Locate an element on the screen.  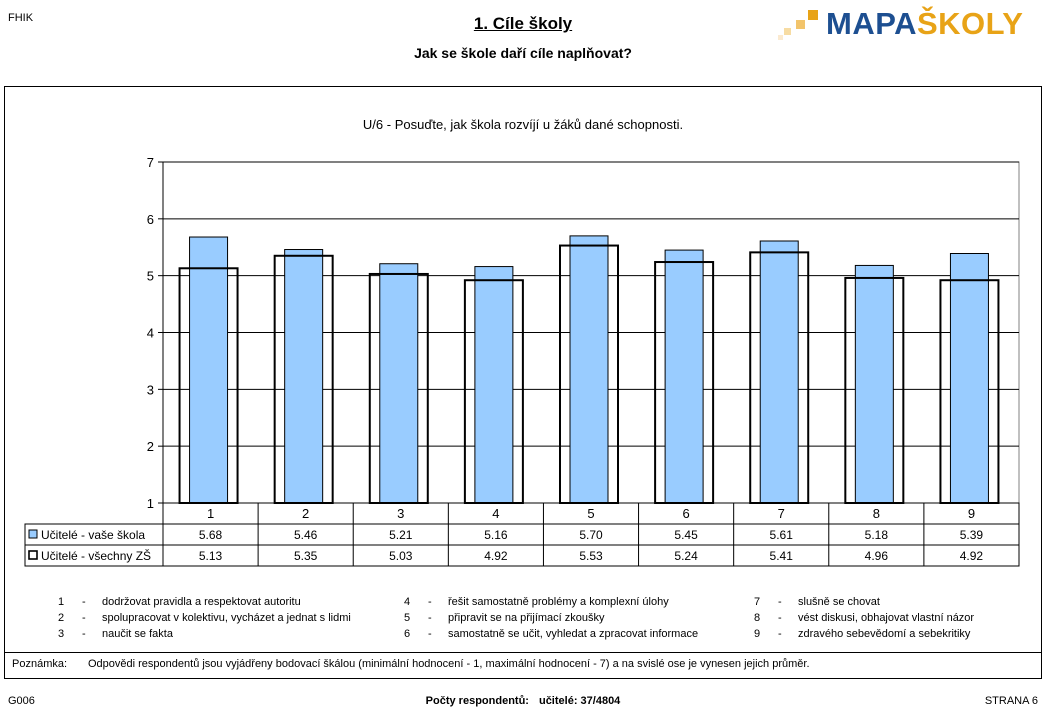
legend-label: Učitelé - všechny ZŠ is located at coordinates (96, 555).